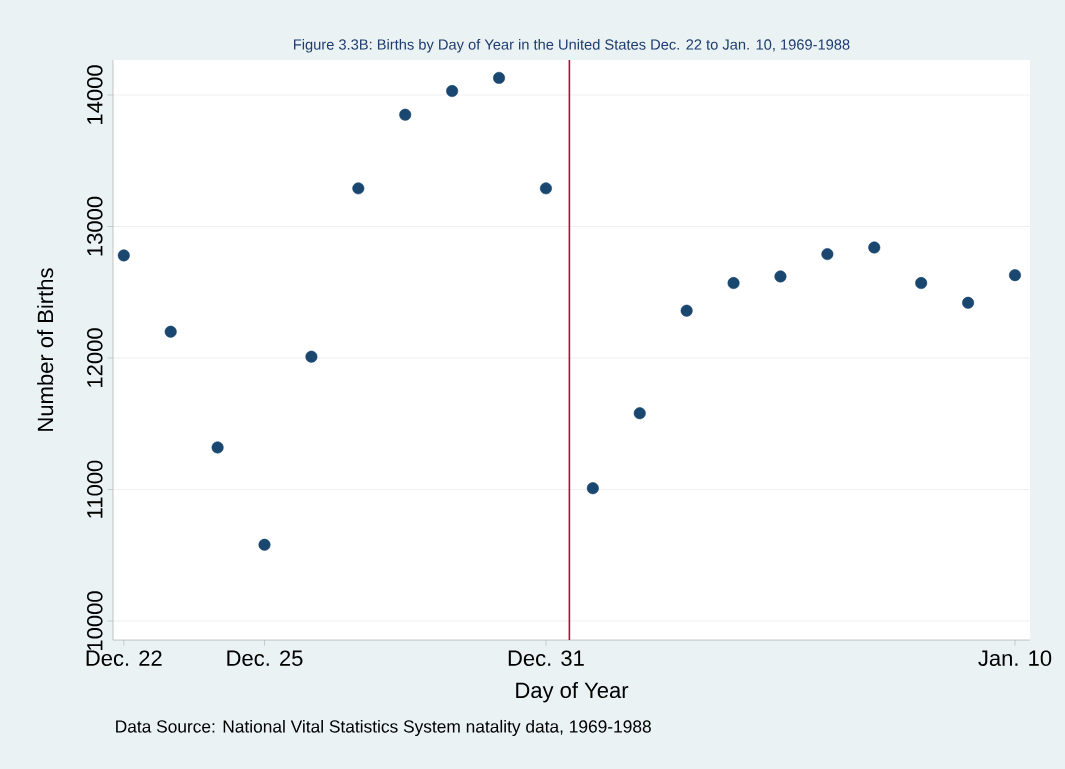 This screenshot has width=1065, height=769. Describe the element at coordinates (1015, 658) in the screenshot. I see `x-tick-label: Jan. 10` at that location.